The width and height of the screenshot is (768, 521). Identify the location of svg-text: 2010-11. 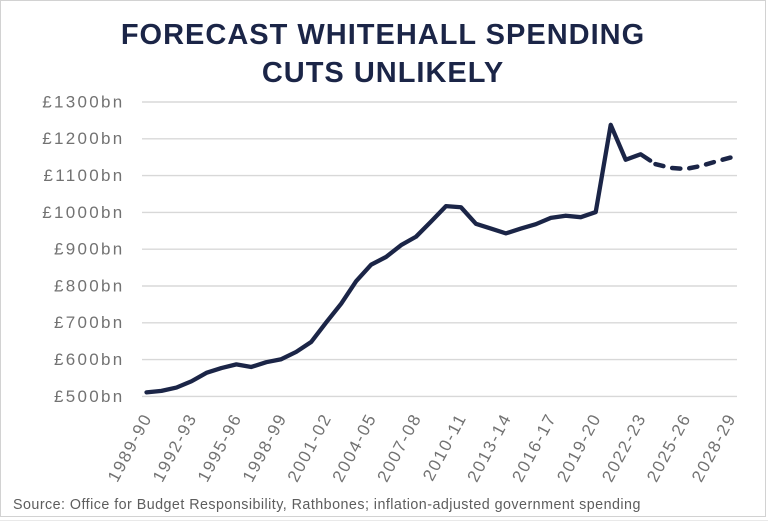
(444, 447).